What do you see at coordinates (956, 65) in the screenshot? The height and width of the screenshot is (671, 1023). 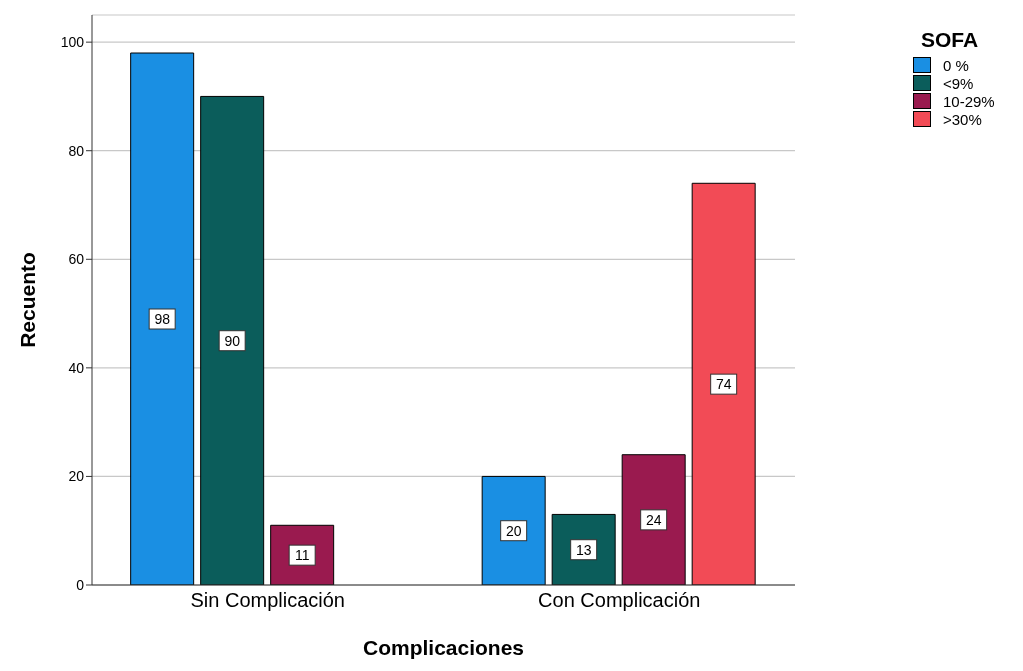 I see `legend-label: 0 %` at bounding box center [956, 65].